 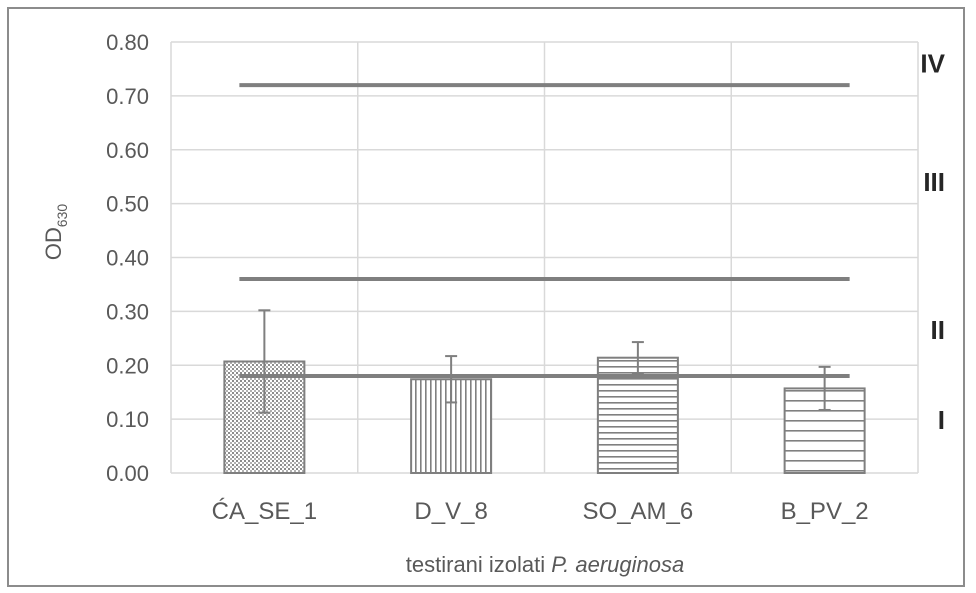 I want to click on y-tick-label: 0.70, so click(x=127, y=96).